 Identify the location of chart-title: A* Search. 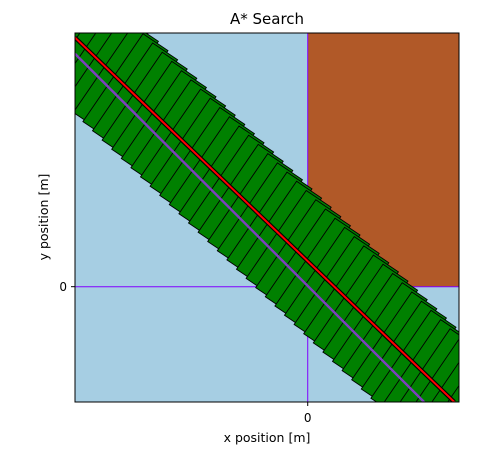
(267, 19).